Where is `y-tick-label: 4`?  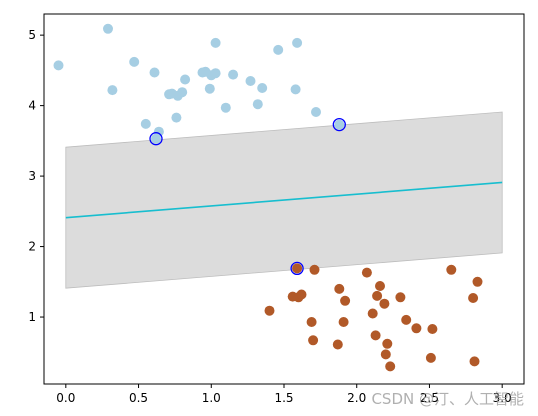 y-tick-label: 4 is located at coordinates (32, 106).